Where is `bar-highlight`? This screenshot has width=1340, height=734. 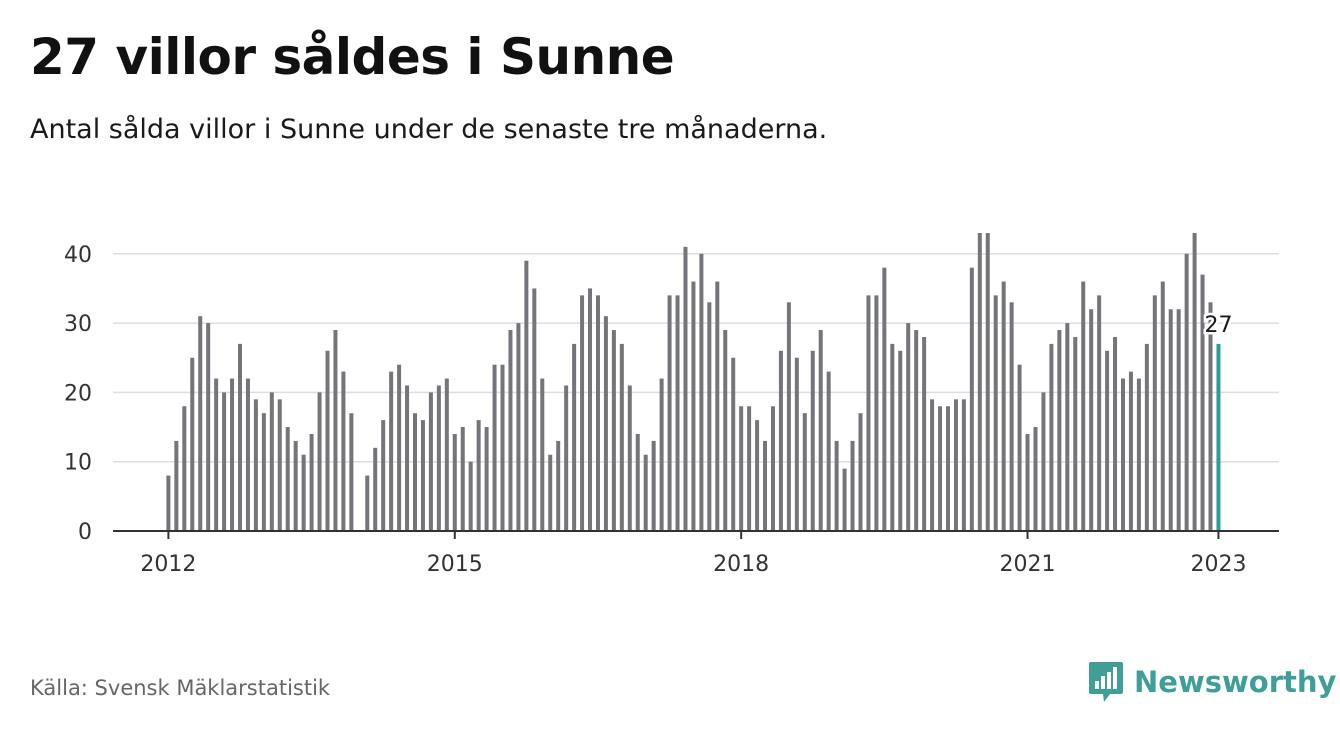
bar-highlight is located at coordinates (1218, 437).